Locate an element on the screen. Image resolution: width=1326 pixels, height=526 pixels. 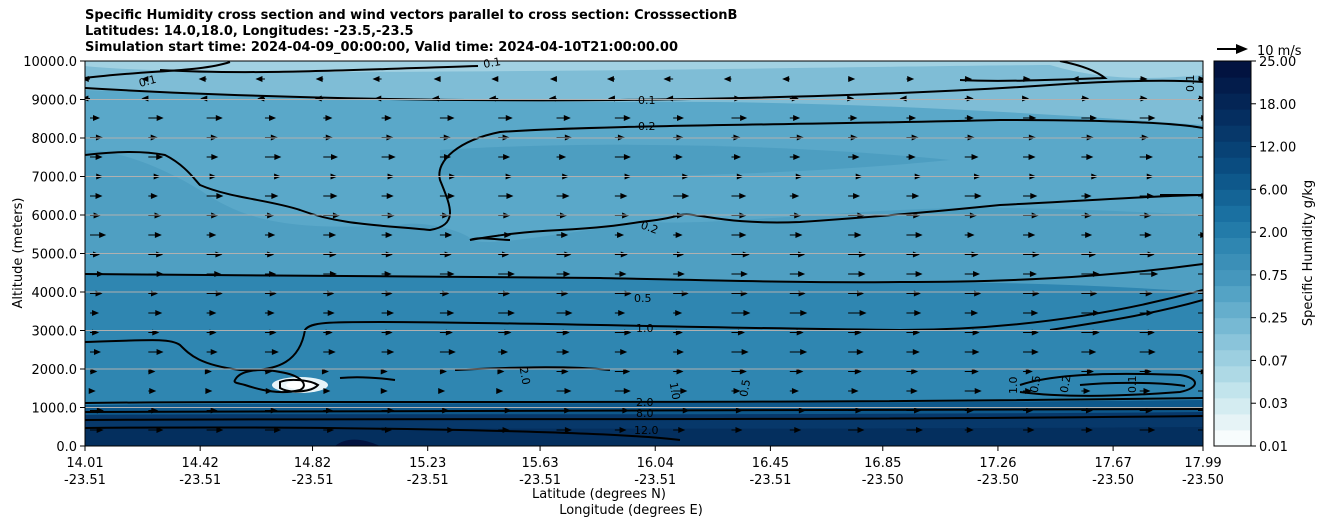
band-surface-peak is located at coordinates (357, 442).